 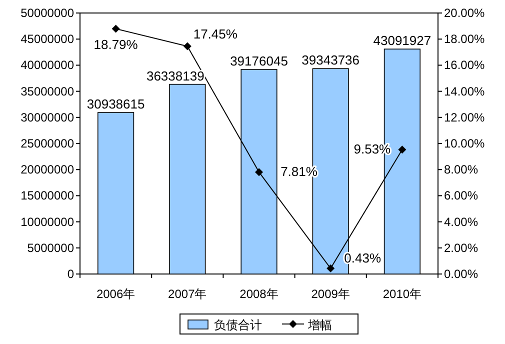 What do you see at coordinates (187, 294) in the screenshot?
I see `x-tick-label: 2007年` at bounding box center [187, 294].